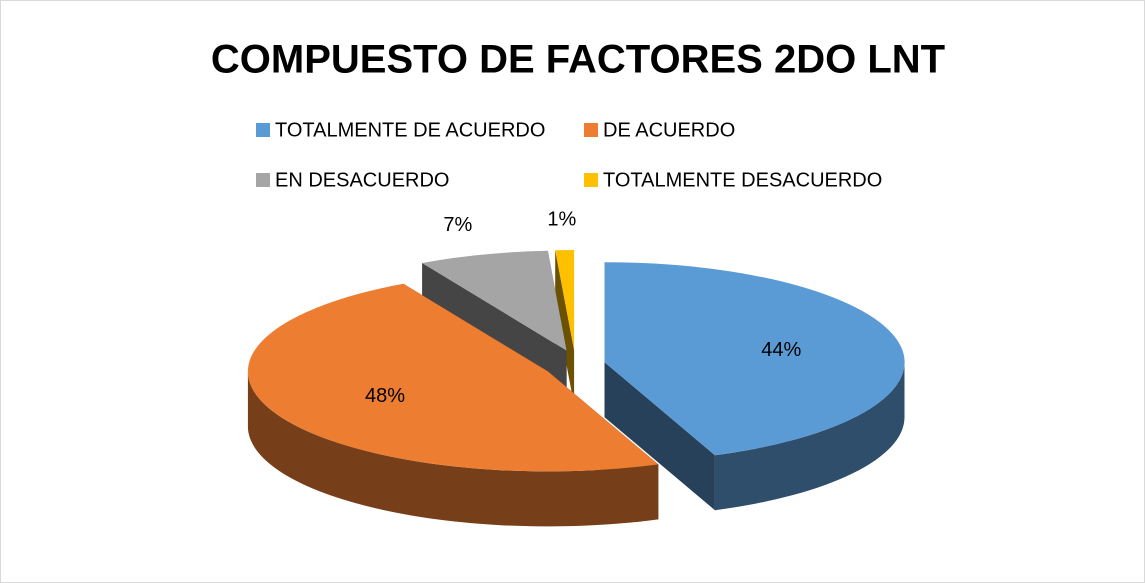  I want to click on data-label: 44%, so click(781, 350).